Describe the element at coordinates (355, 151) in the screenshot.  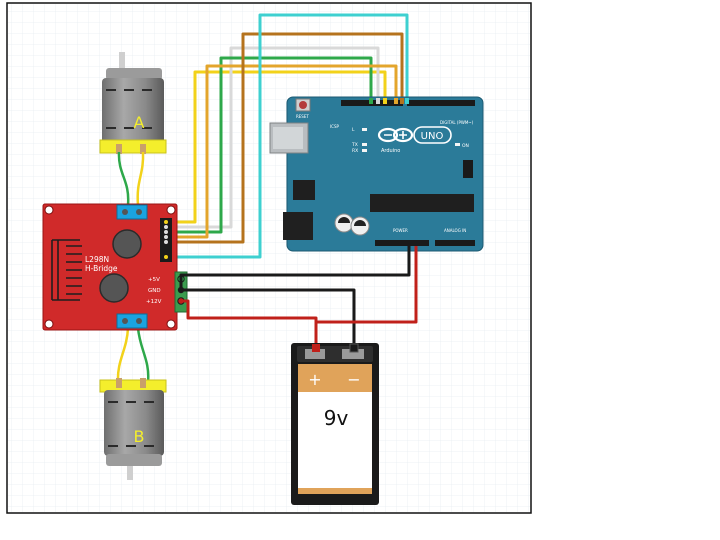
I see `rx-label: RX` at that location.